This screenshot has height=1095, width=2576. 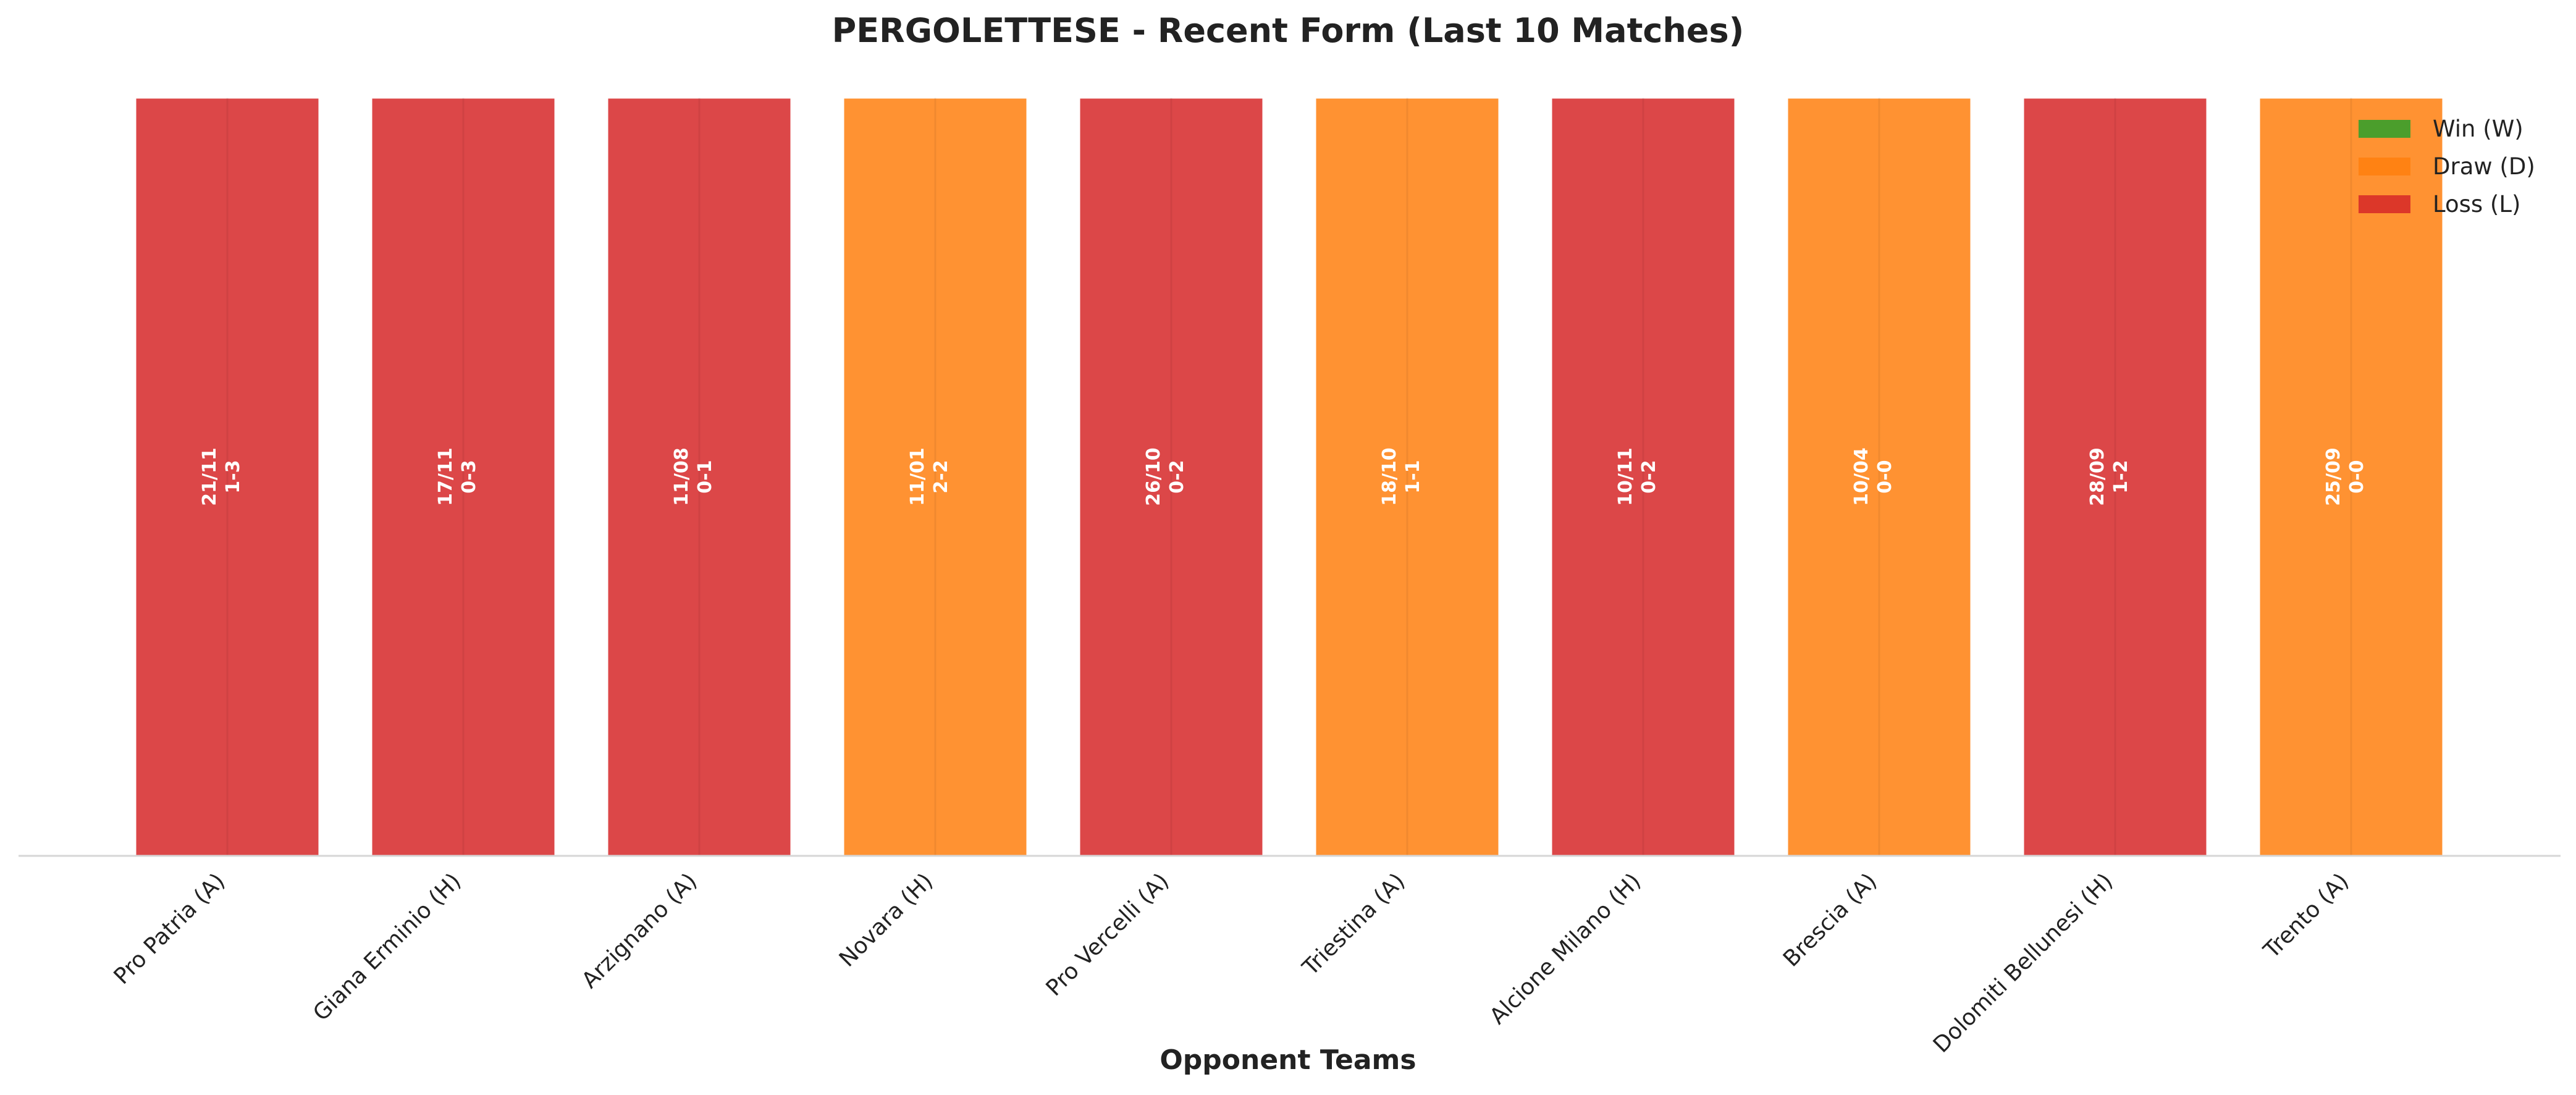 I want to click on bar-score-label-8: 0-0, so click(x=1885, y=477).